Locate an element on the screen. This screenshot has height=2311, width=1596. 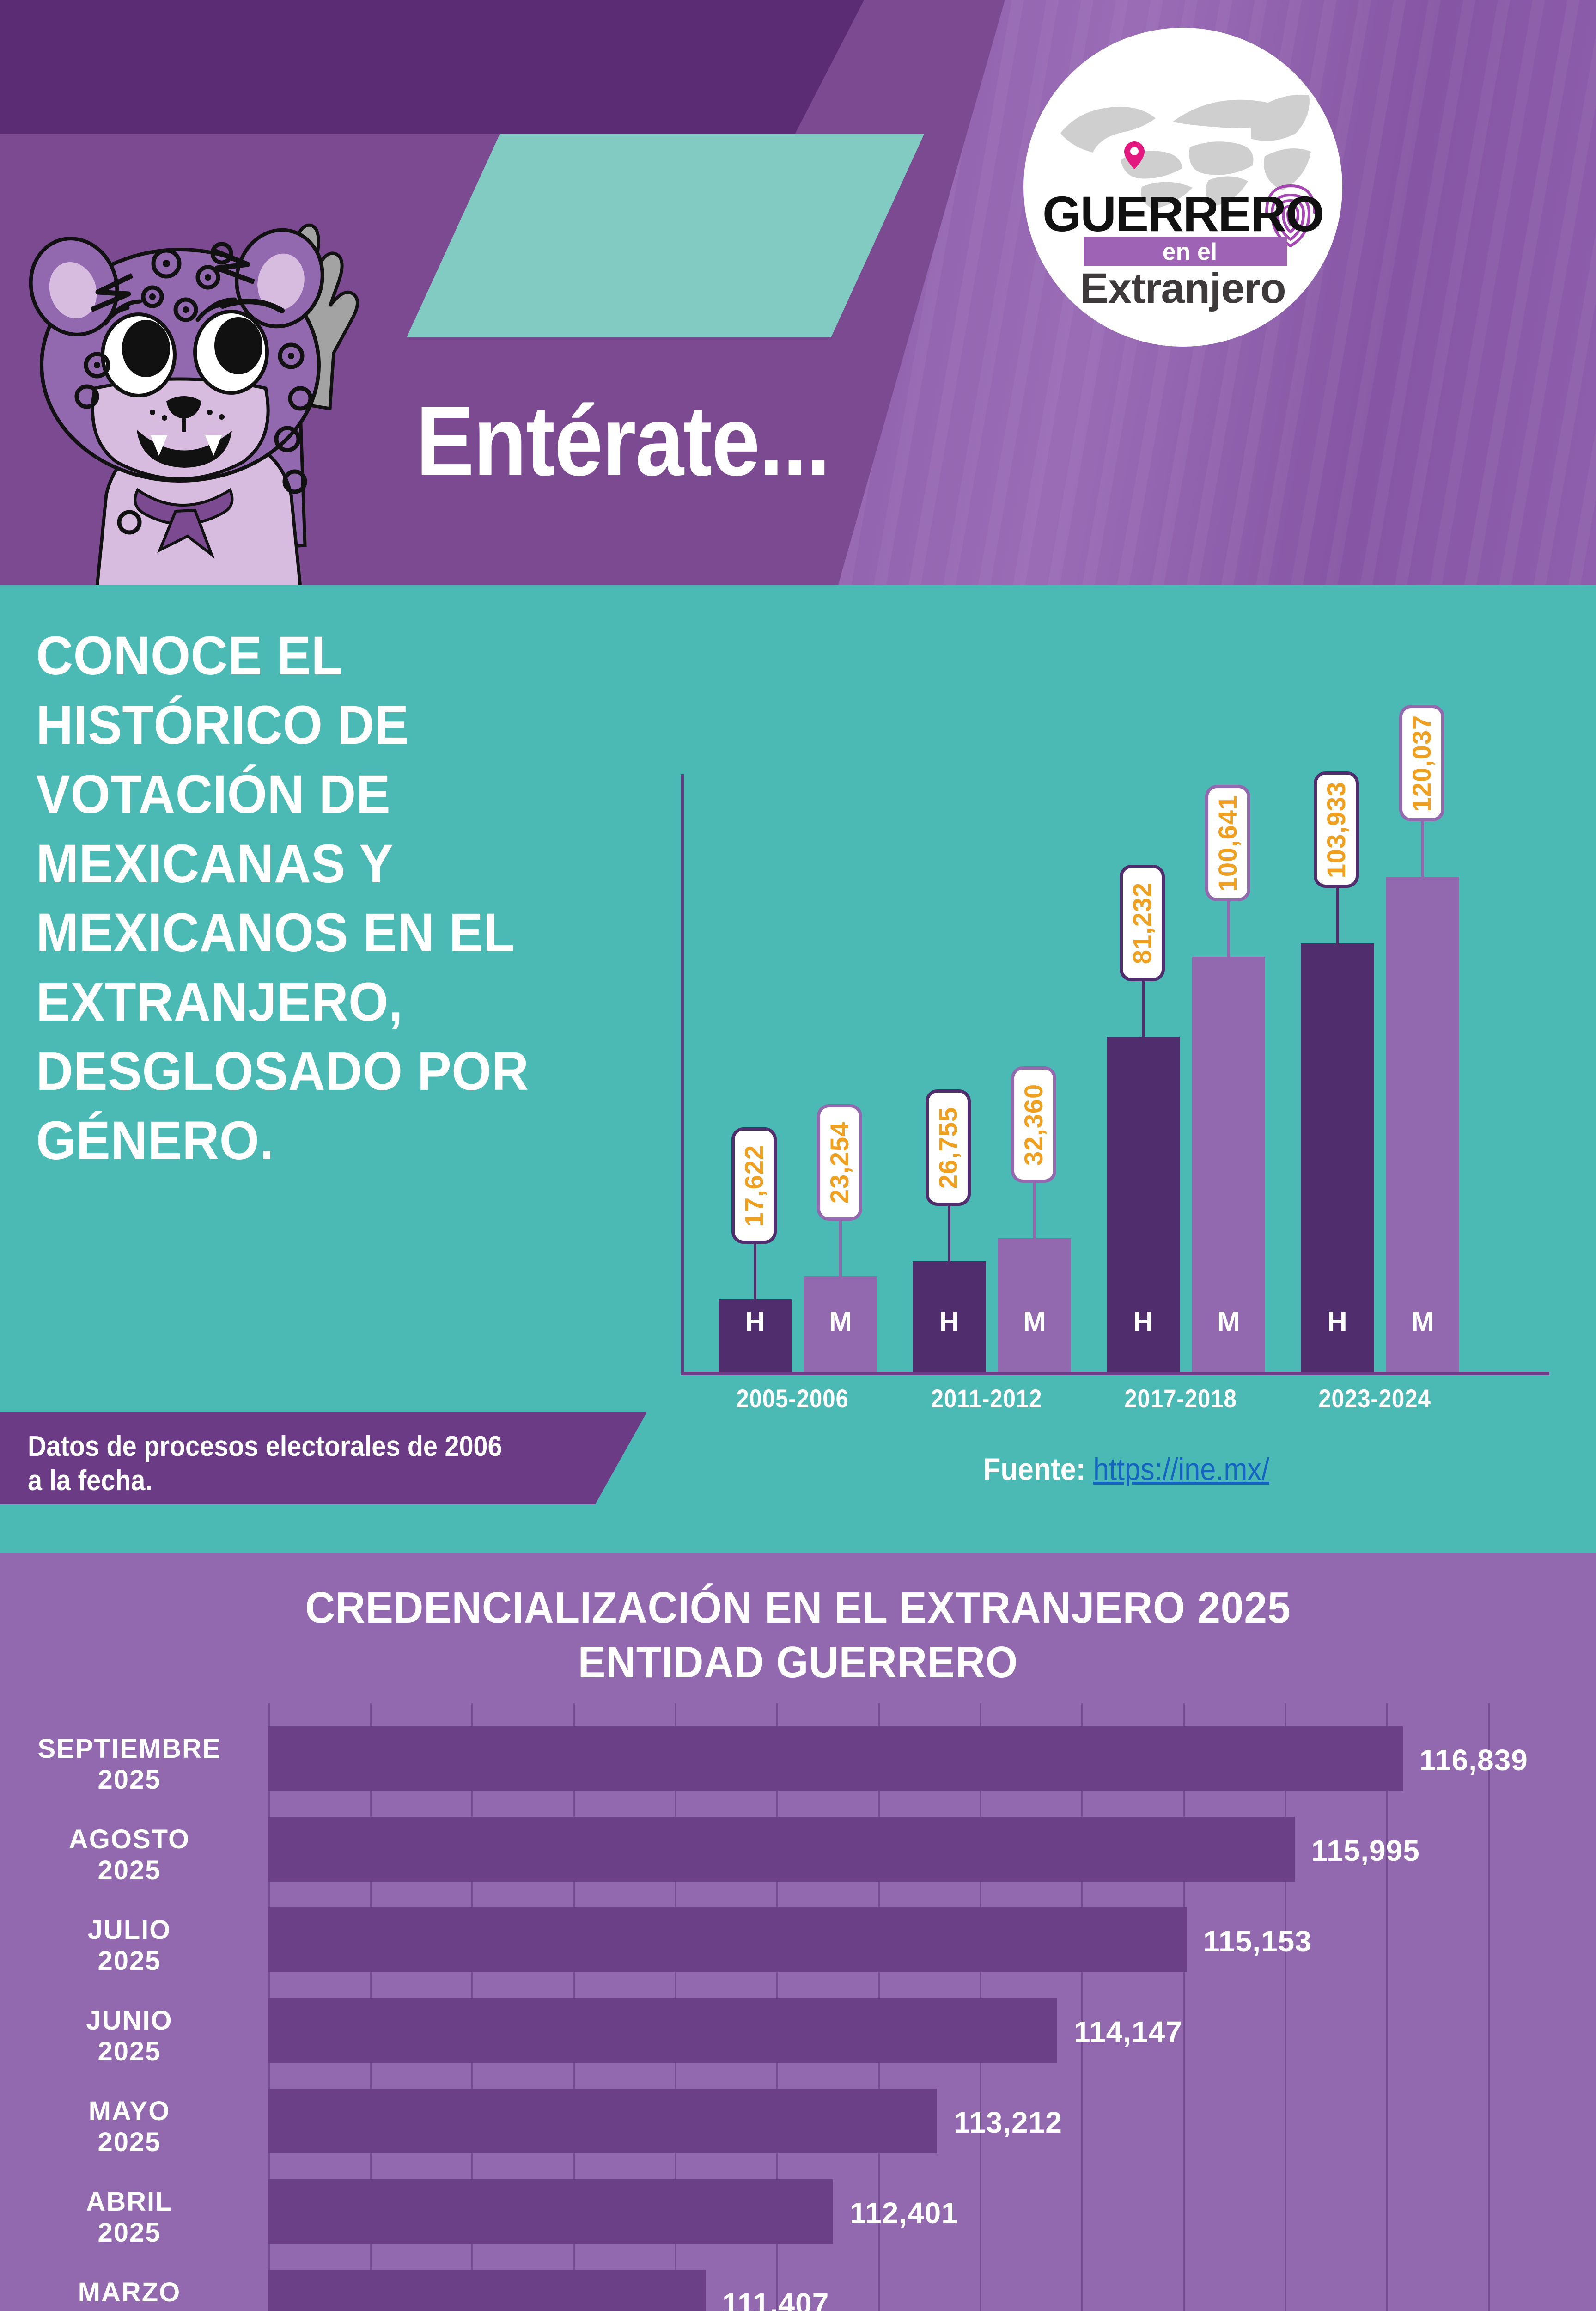
bar-value-bubble: 81,232 is located at coordinates (1142, 923).